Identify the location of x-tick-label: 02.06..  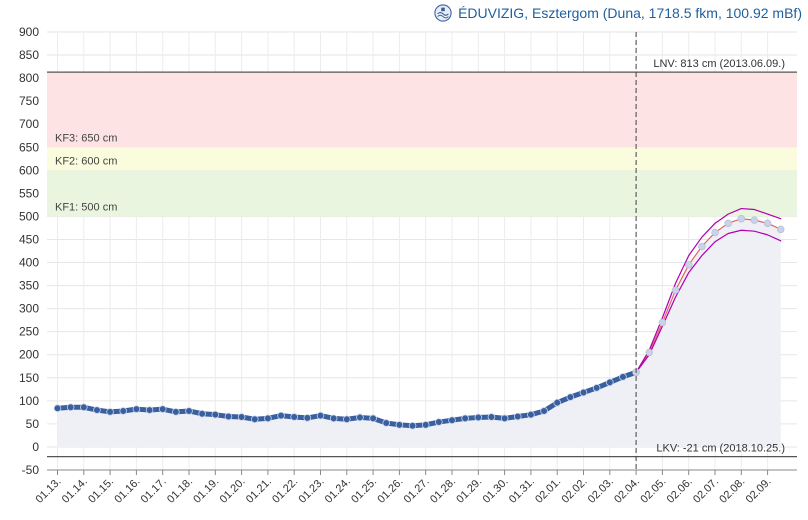
(680, 491).